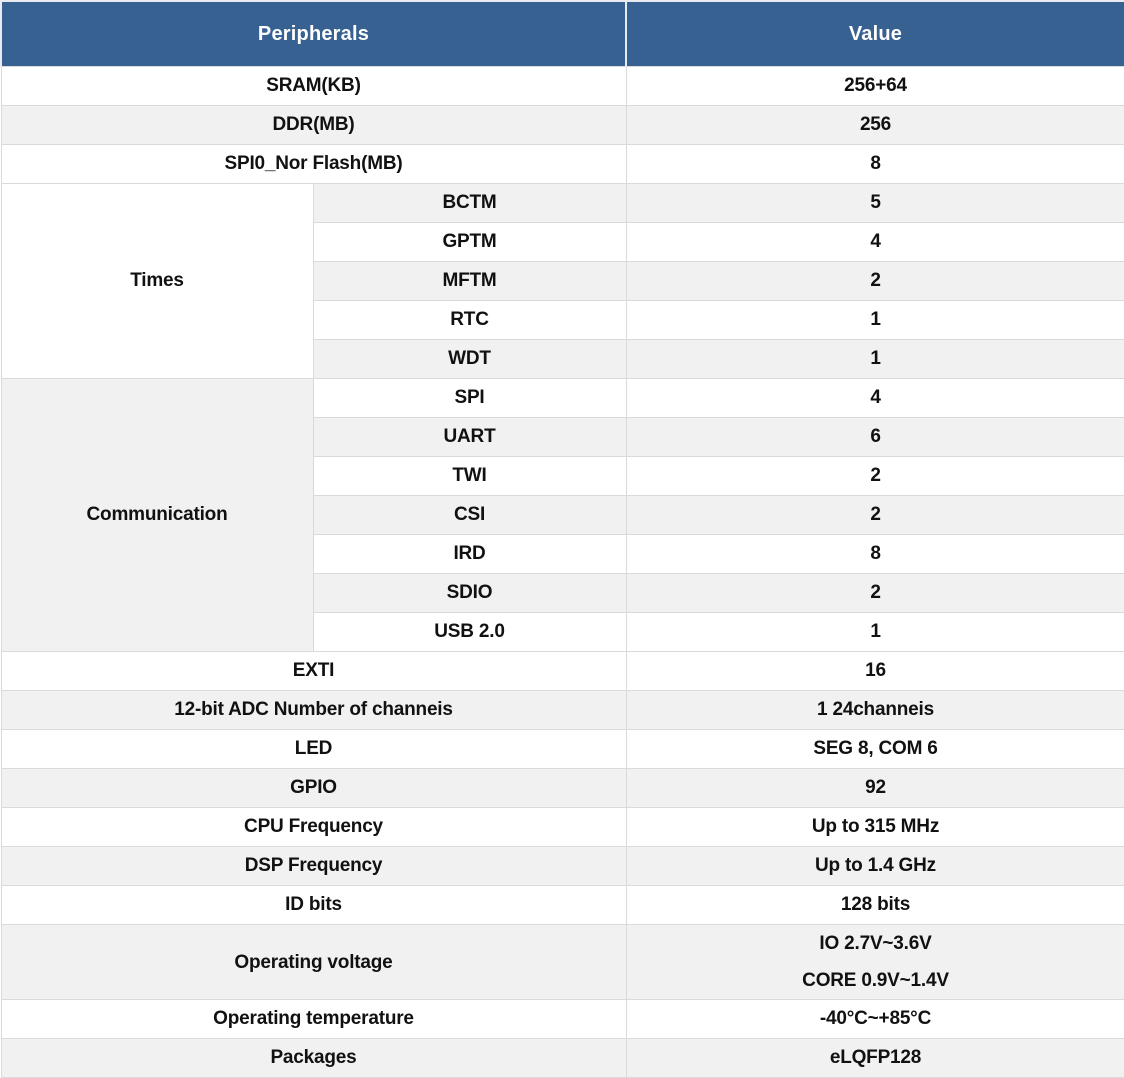 The height and width of the screenshot is (1078, 1124). Describe the element at coordinates (469, 476) in the screenshot. I see `row-label-twi: TWI` at that location.